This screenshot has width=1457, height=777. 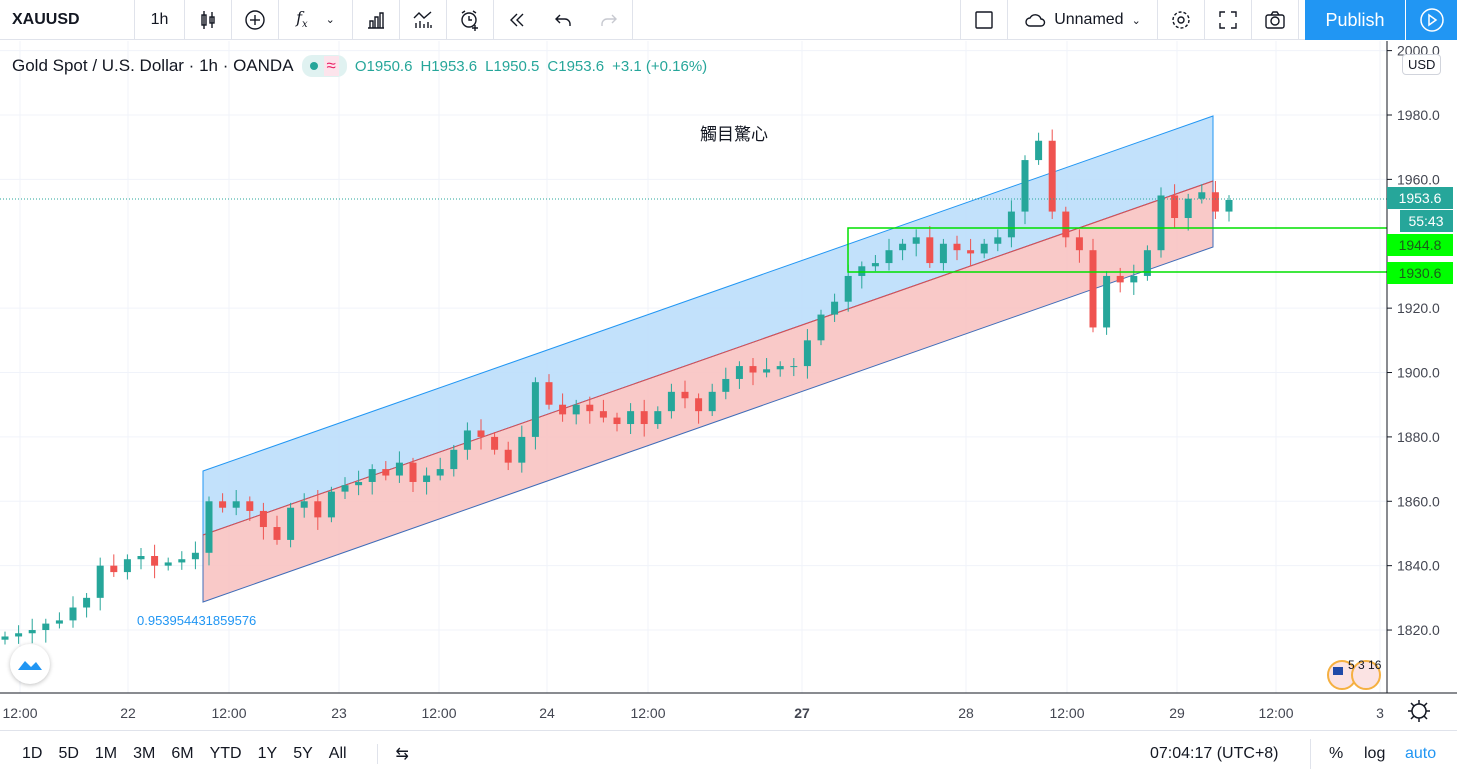 I want to click on range-1y: 1Y, so click(x=267, y=753).